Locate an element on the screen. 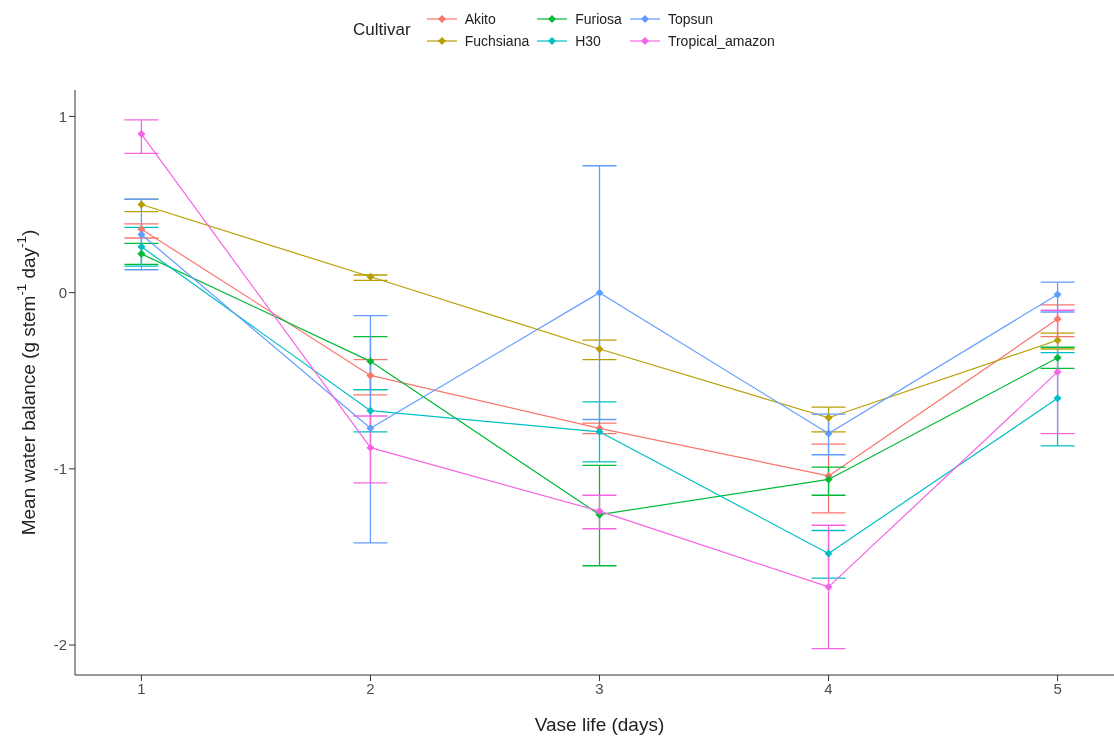 This screenshot has height=745, width=1114. y-tick-label: 0 is located at coordinates (62, 292).